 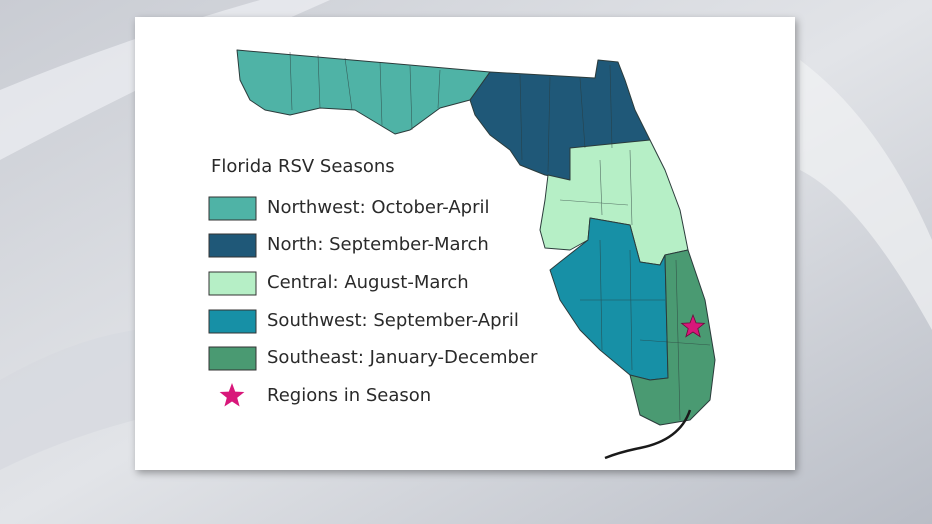 I want to click on legend-label: Regions in Season, so click(x=349, y=395).